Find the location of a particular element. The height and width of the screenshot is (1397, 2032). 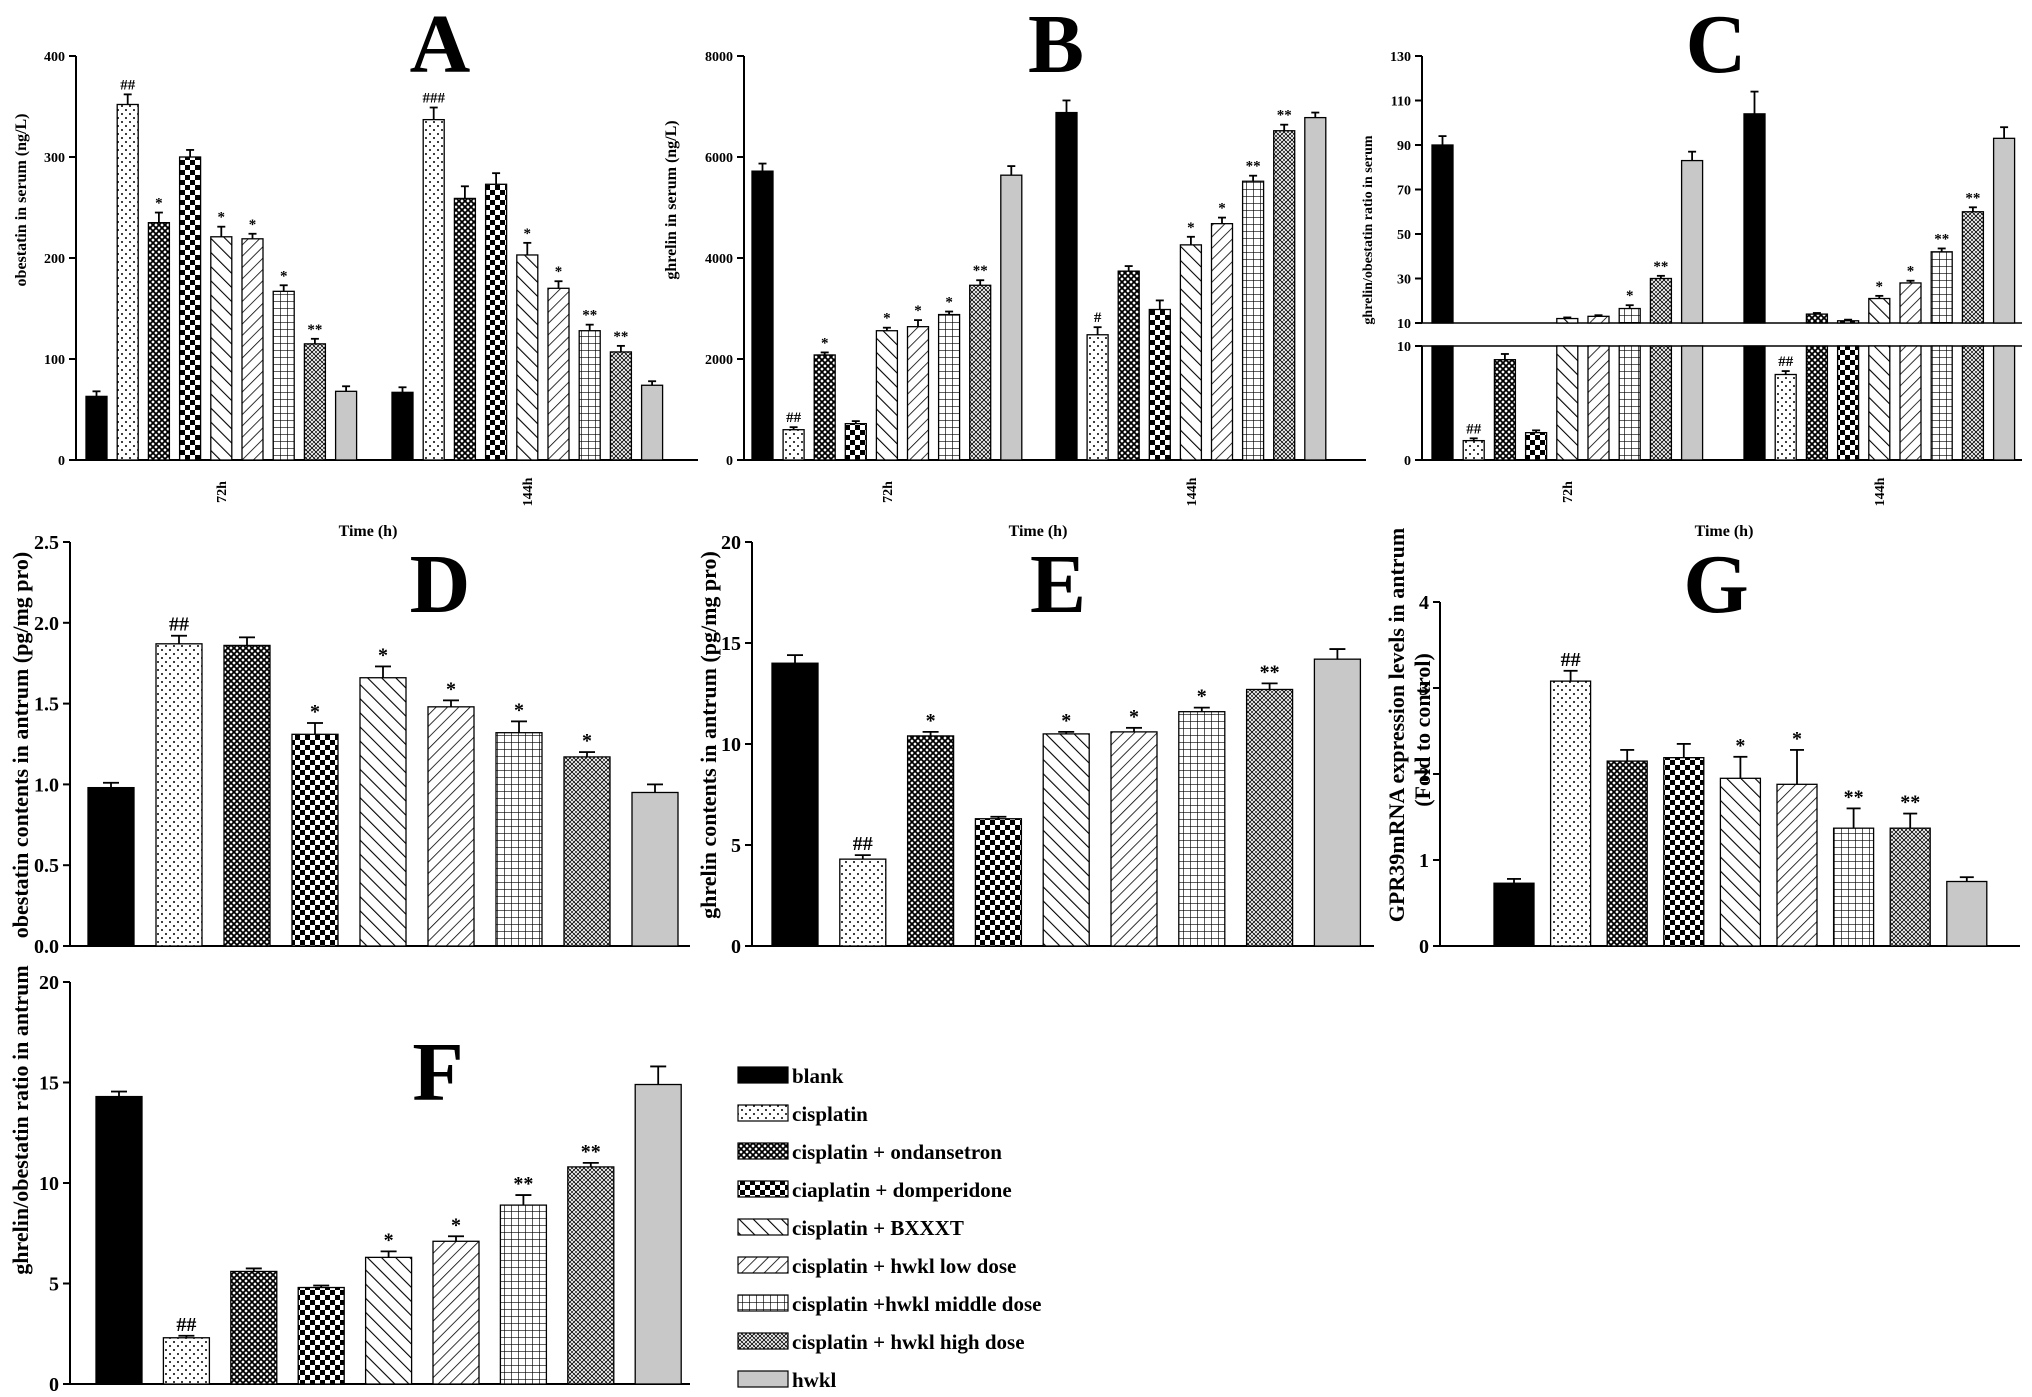

panel-b-ylabel: ghrelin in serum (ng/L) is located at coordinates (671, 199).